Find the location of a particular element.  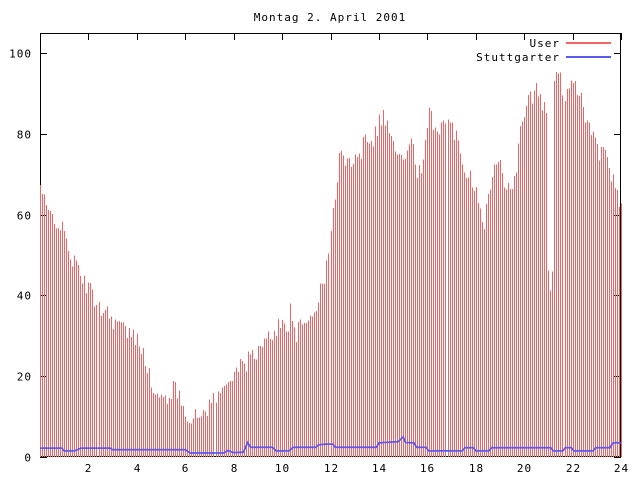

x-tick-label: 18 is located at coordinates (476, 468).